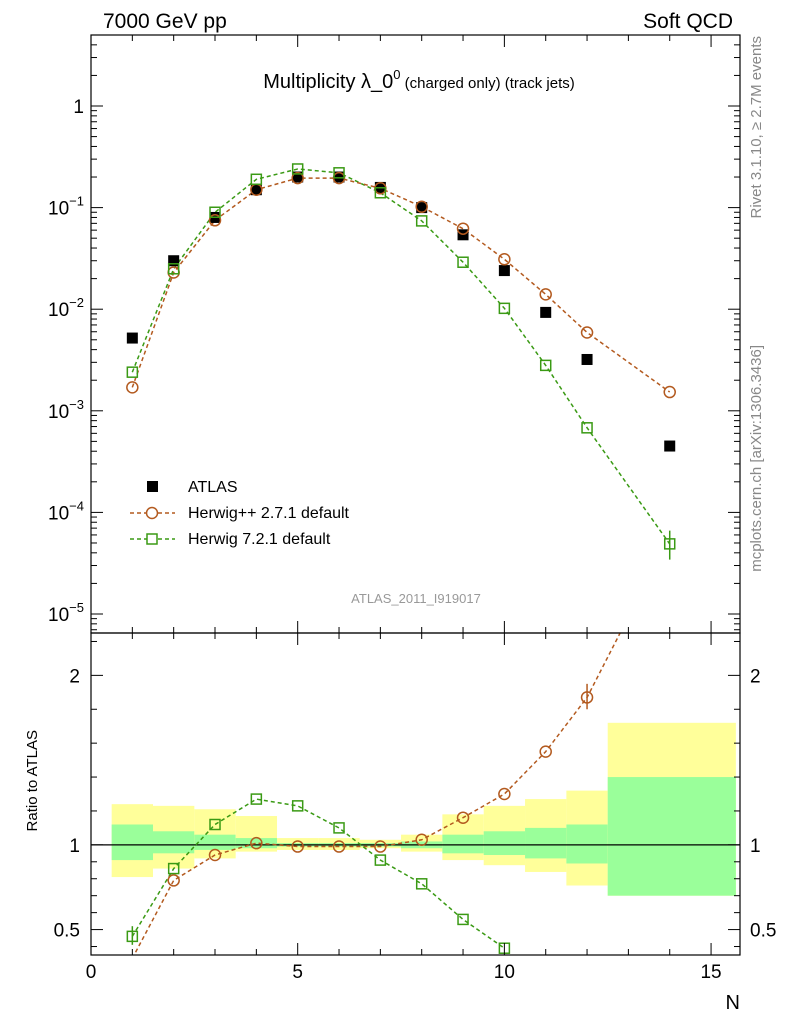  I want to click on main-y-tick-label: 10⁻⁴, so click(66, 511).